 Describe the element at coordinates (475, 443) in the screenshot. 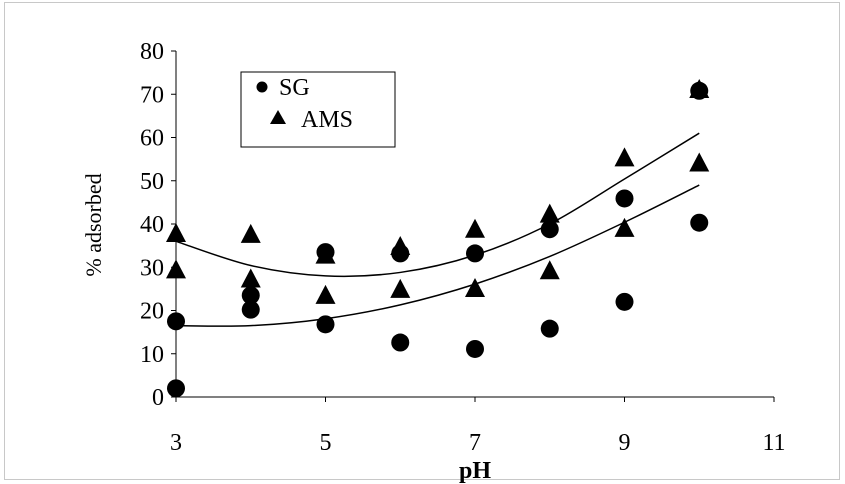

I see `x-tick-label: 7` at that location.